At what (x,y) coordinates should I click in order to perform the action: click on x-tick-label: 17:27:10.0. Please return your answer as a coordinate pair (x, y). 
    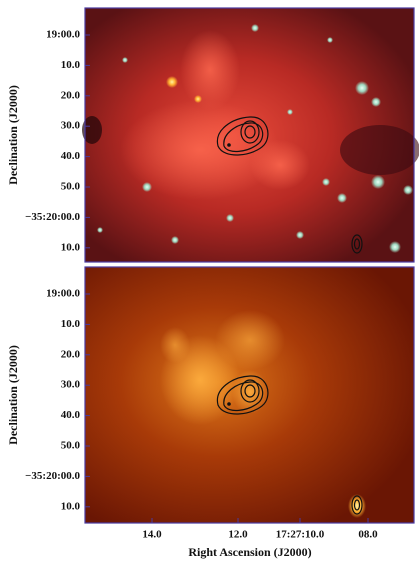
    Looking at the image, I should click on (300, 535).